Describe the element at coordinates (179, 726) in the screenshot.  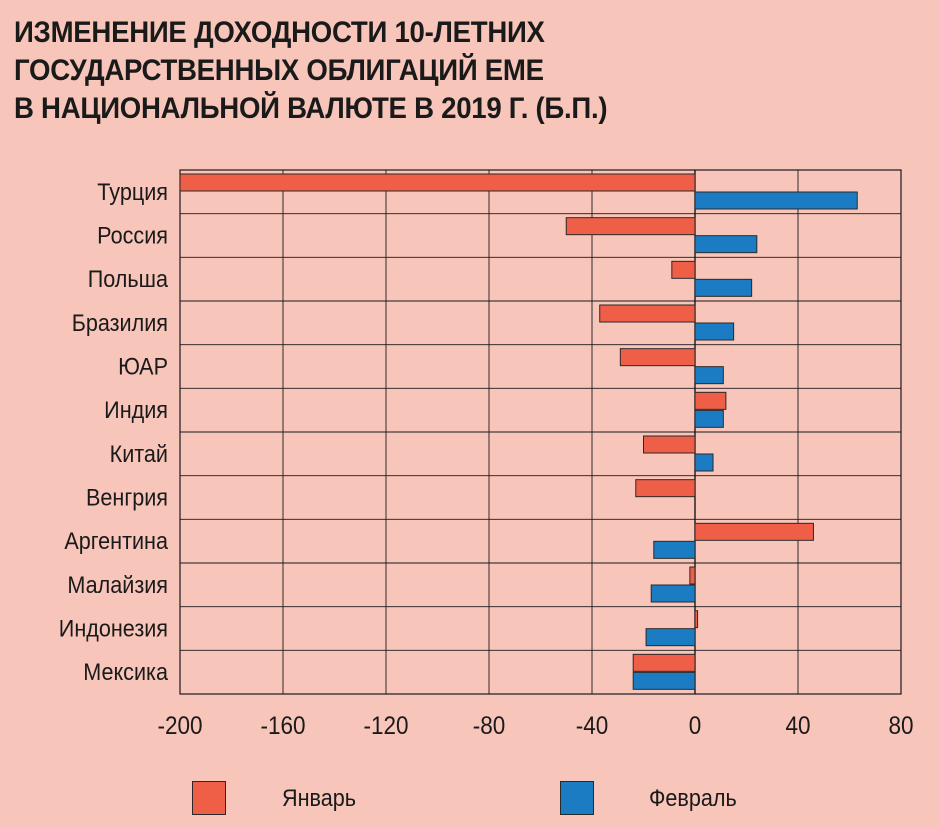
I see `x-tick-label-0: -200` at that location.